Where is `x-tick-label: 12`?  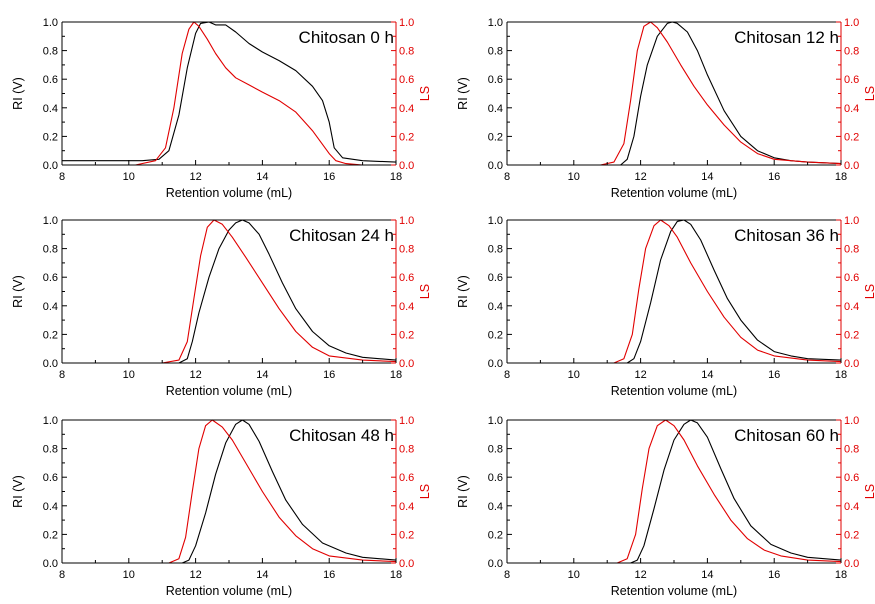 x-tick-label: 12 is located at coordinates (195, 177).